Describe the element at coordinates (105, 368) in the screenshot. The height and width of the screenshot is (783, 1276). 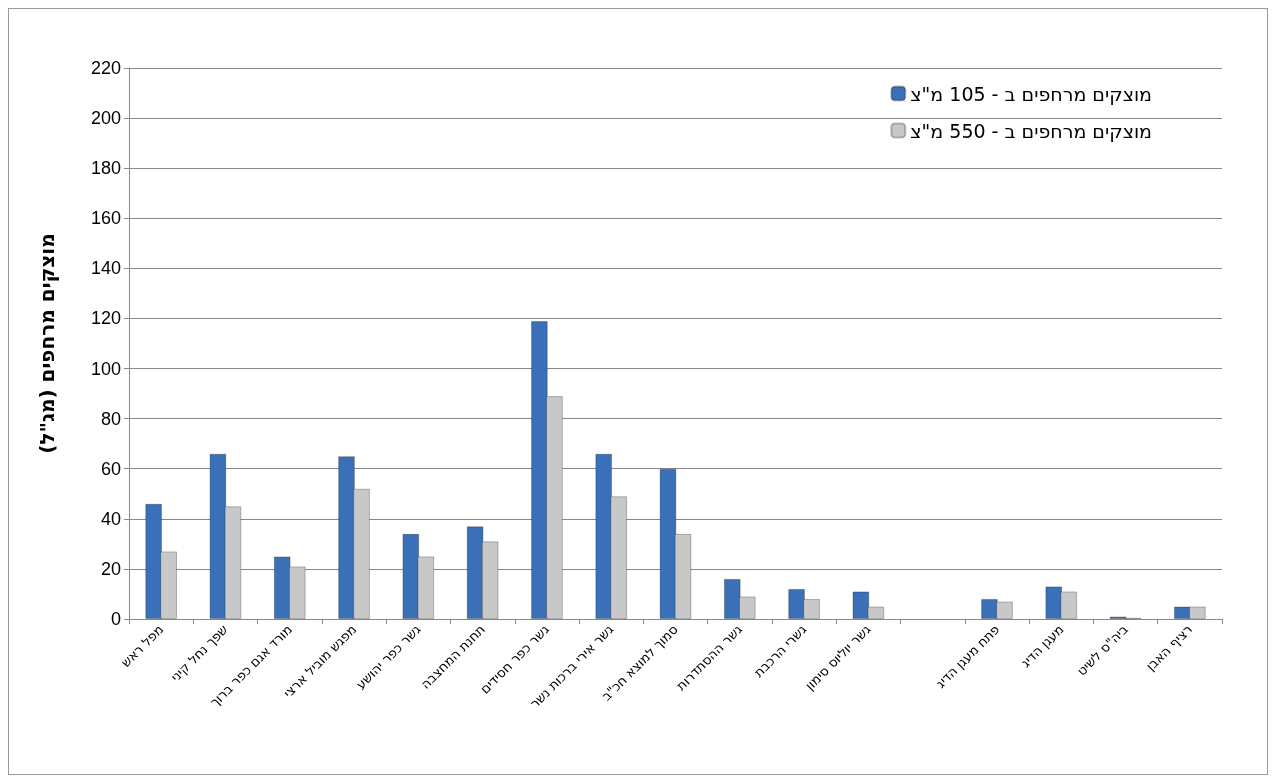
I see `y-tick-label: 100` at that location.